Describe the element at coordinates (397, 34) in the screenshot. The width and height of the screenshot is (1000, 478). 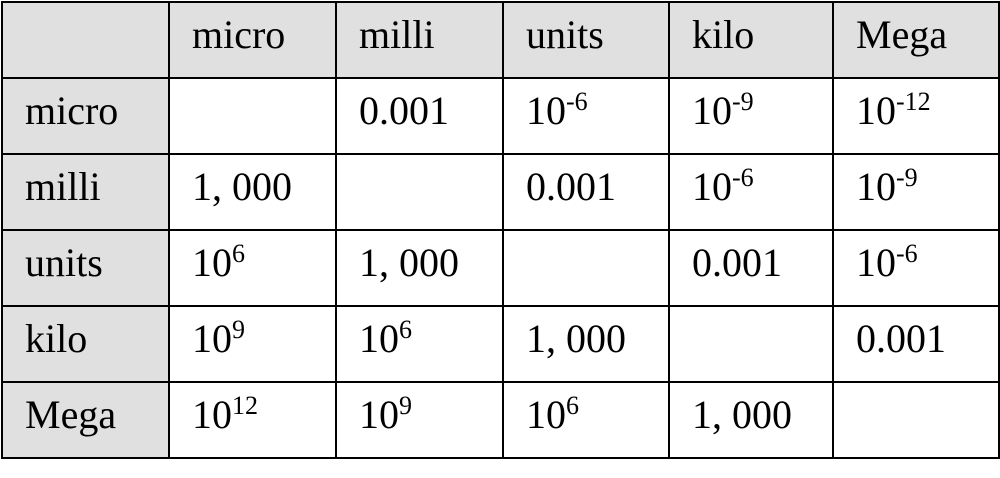
I see `column-header-text: milli` at that location.